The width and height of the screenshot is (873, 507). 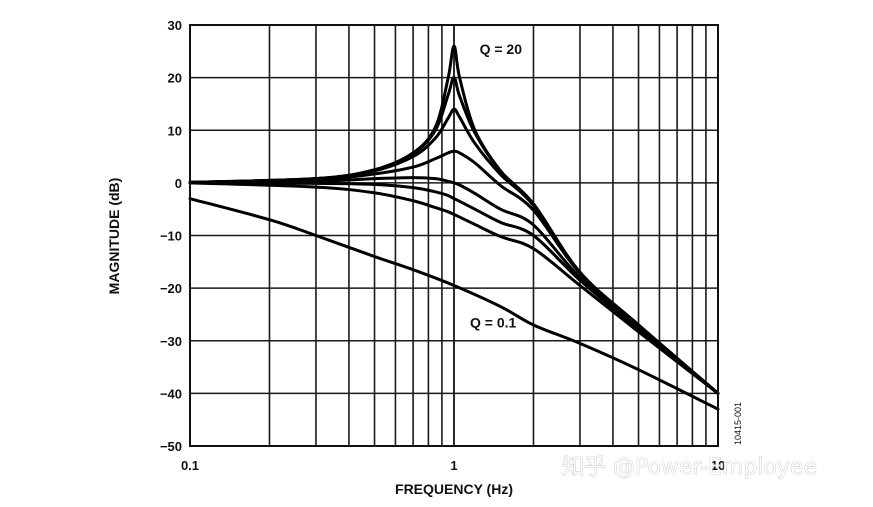 I want to click on x-tick-labels: 0.1 1 10, so click(x=453, y=465).